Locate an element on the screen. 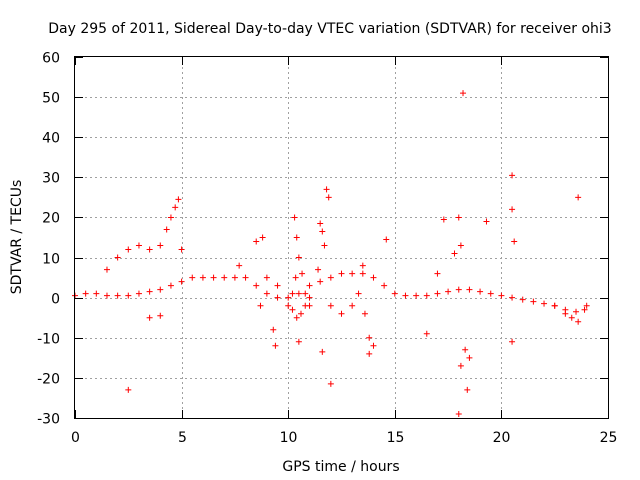 This screenshot has height=480, width=640. x-tick-label: 5 is located at coordinates (182, 438).